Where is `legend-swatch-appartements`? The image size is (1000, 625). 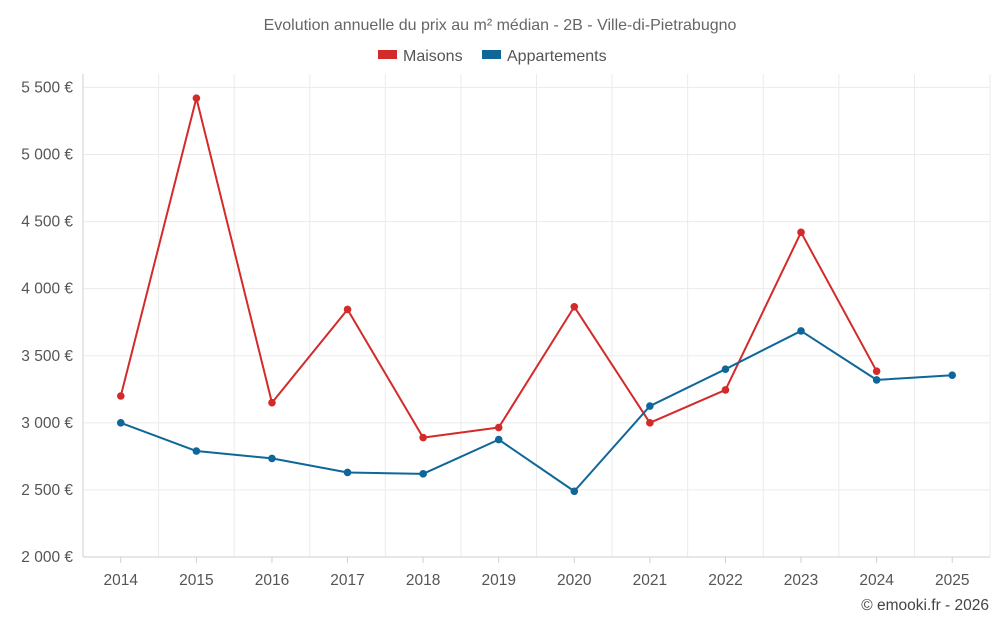 legend-swatch-appartements is located at coordinates (491, 54).